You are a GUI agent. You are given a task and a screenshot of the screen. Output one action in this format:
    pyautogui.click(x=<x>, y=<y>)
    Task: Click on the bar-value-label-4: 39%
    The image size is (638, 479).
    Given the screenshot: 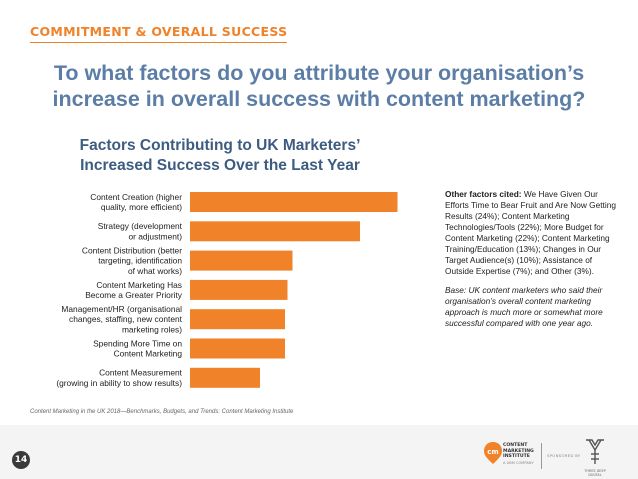 What is the action you would take?
    pyautogui.click(x=265, y=290)
    